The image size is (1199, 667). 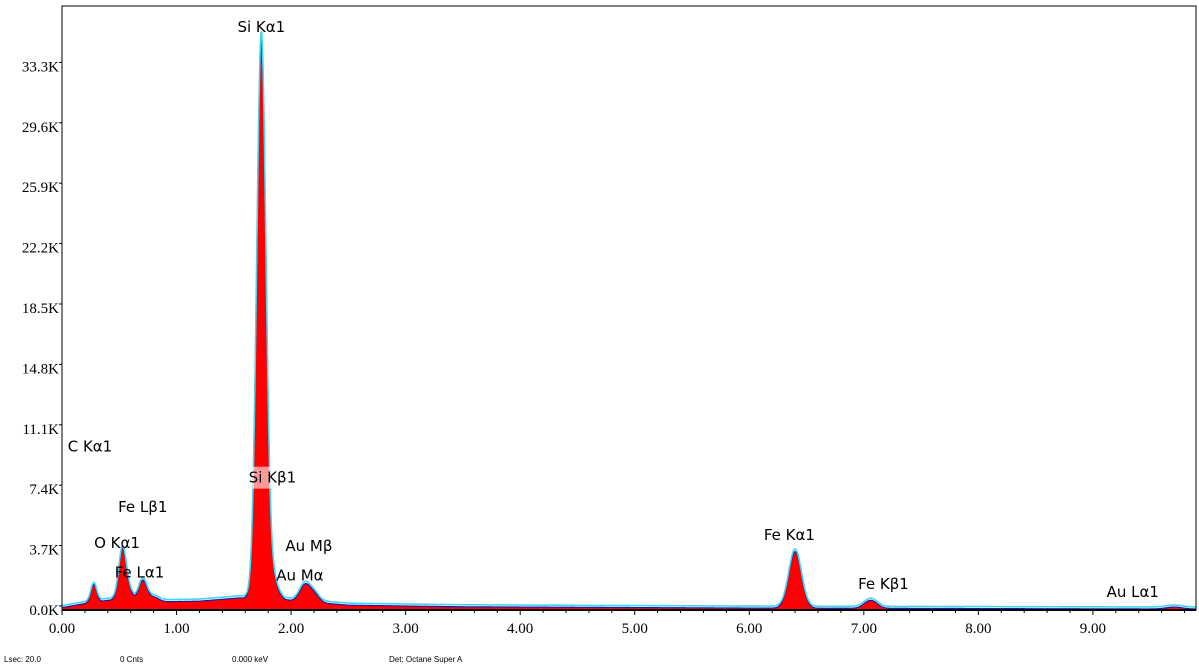 I want to click on peak-label: Au Lα1, so click(x=1133, y=592).